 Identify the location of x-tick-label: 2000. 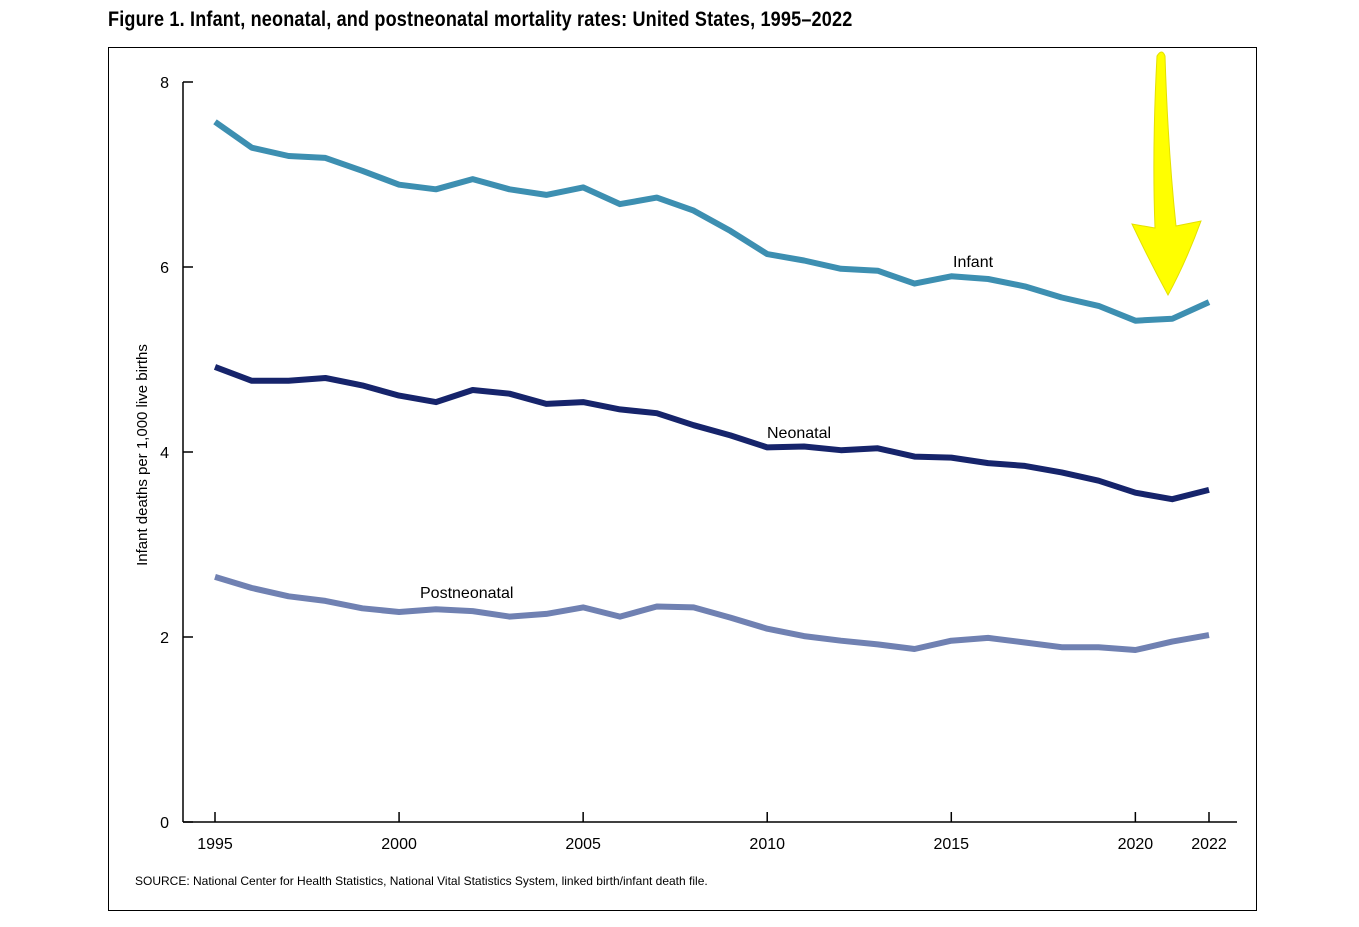
(399, 844).